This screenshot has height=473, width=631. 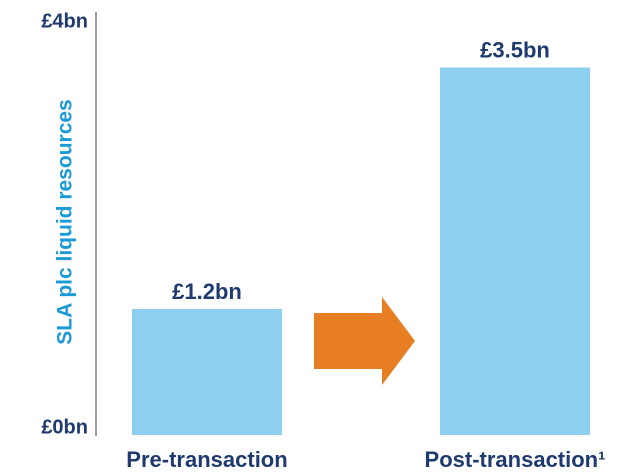 I want to click on value-label: £1.2bn, so click(x=207, y=291).